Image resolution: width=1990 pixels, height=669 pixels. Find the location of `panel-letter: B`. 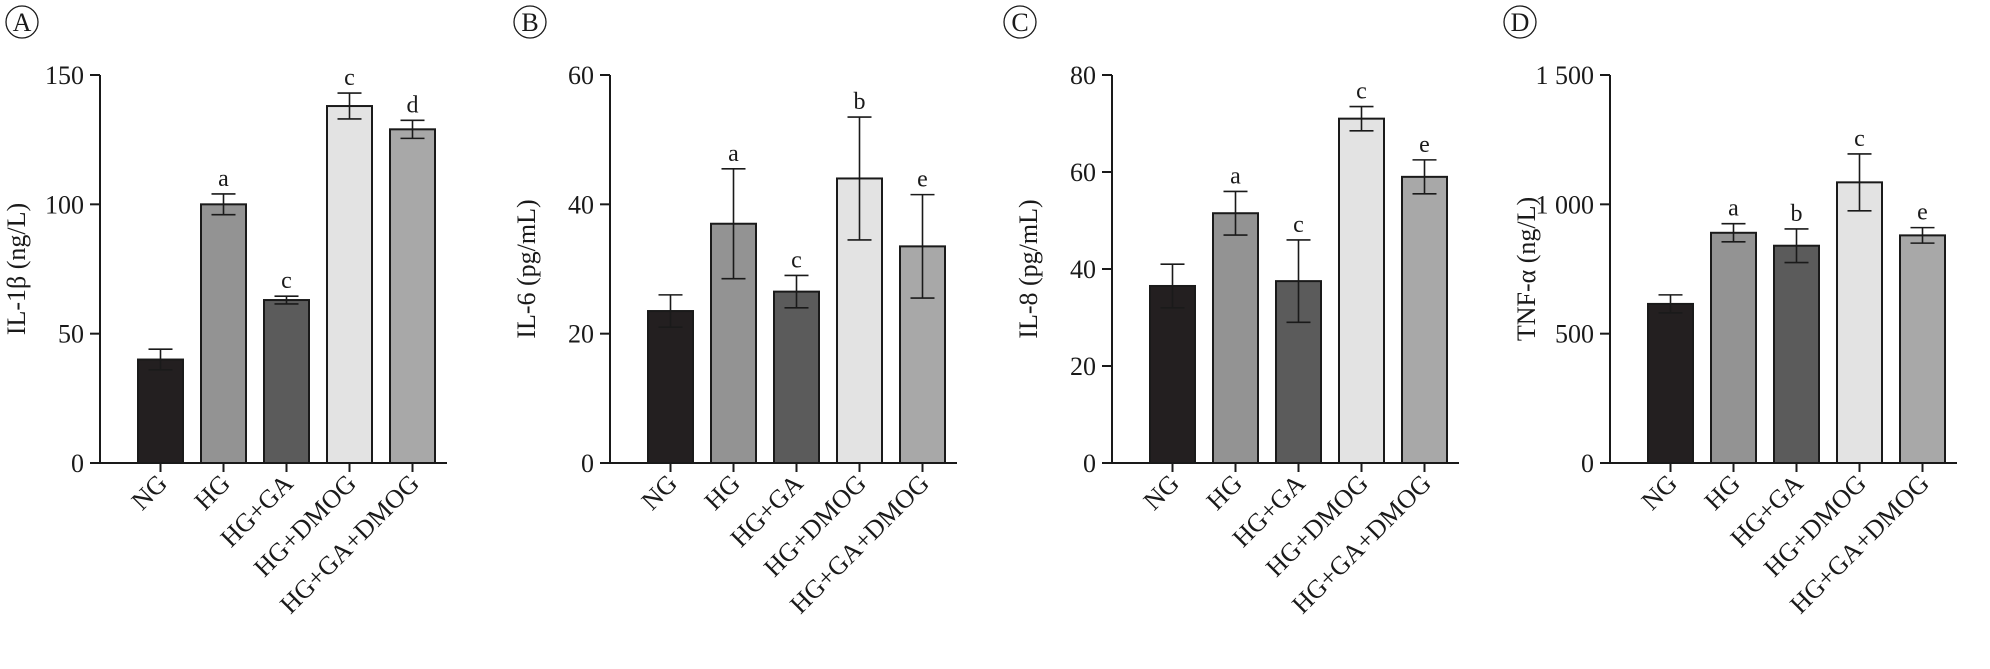

panel-letter: B is located at coordinates (529, 22).